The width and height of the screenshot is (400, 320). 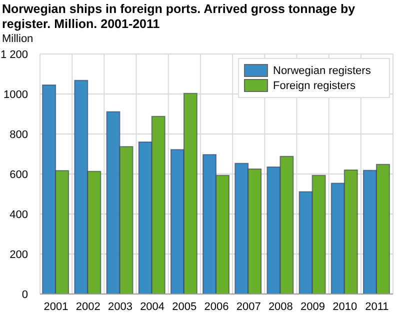 What do you see at coordinates (280, 306) in the screenshot?
I see `x-tick-label: 2008` at bounding box center [280, 306].